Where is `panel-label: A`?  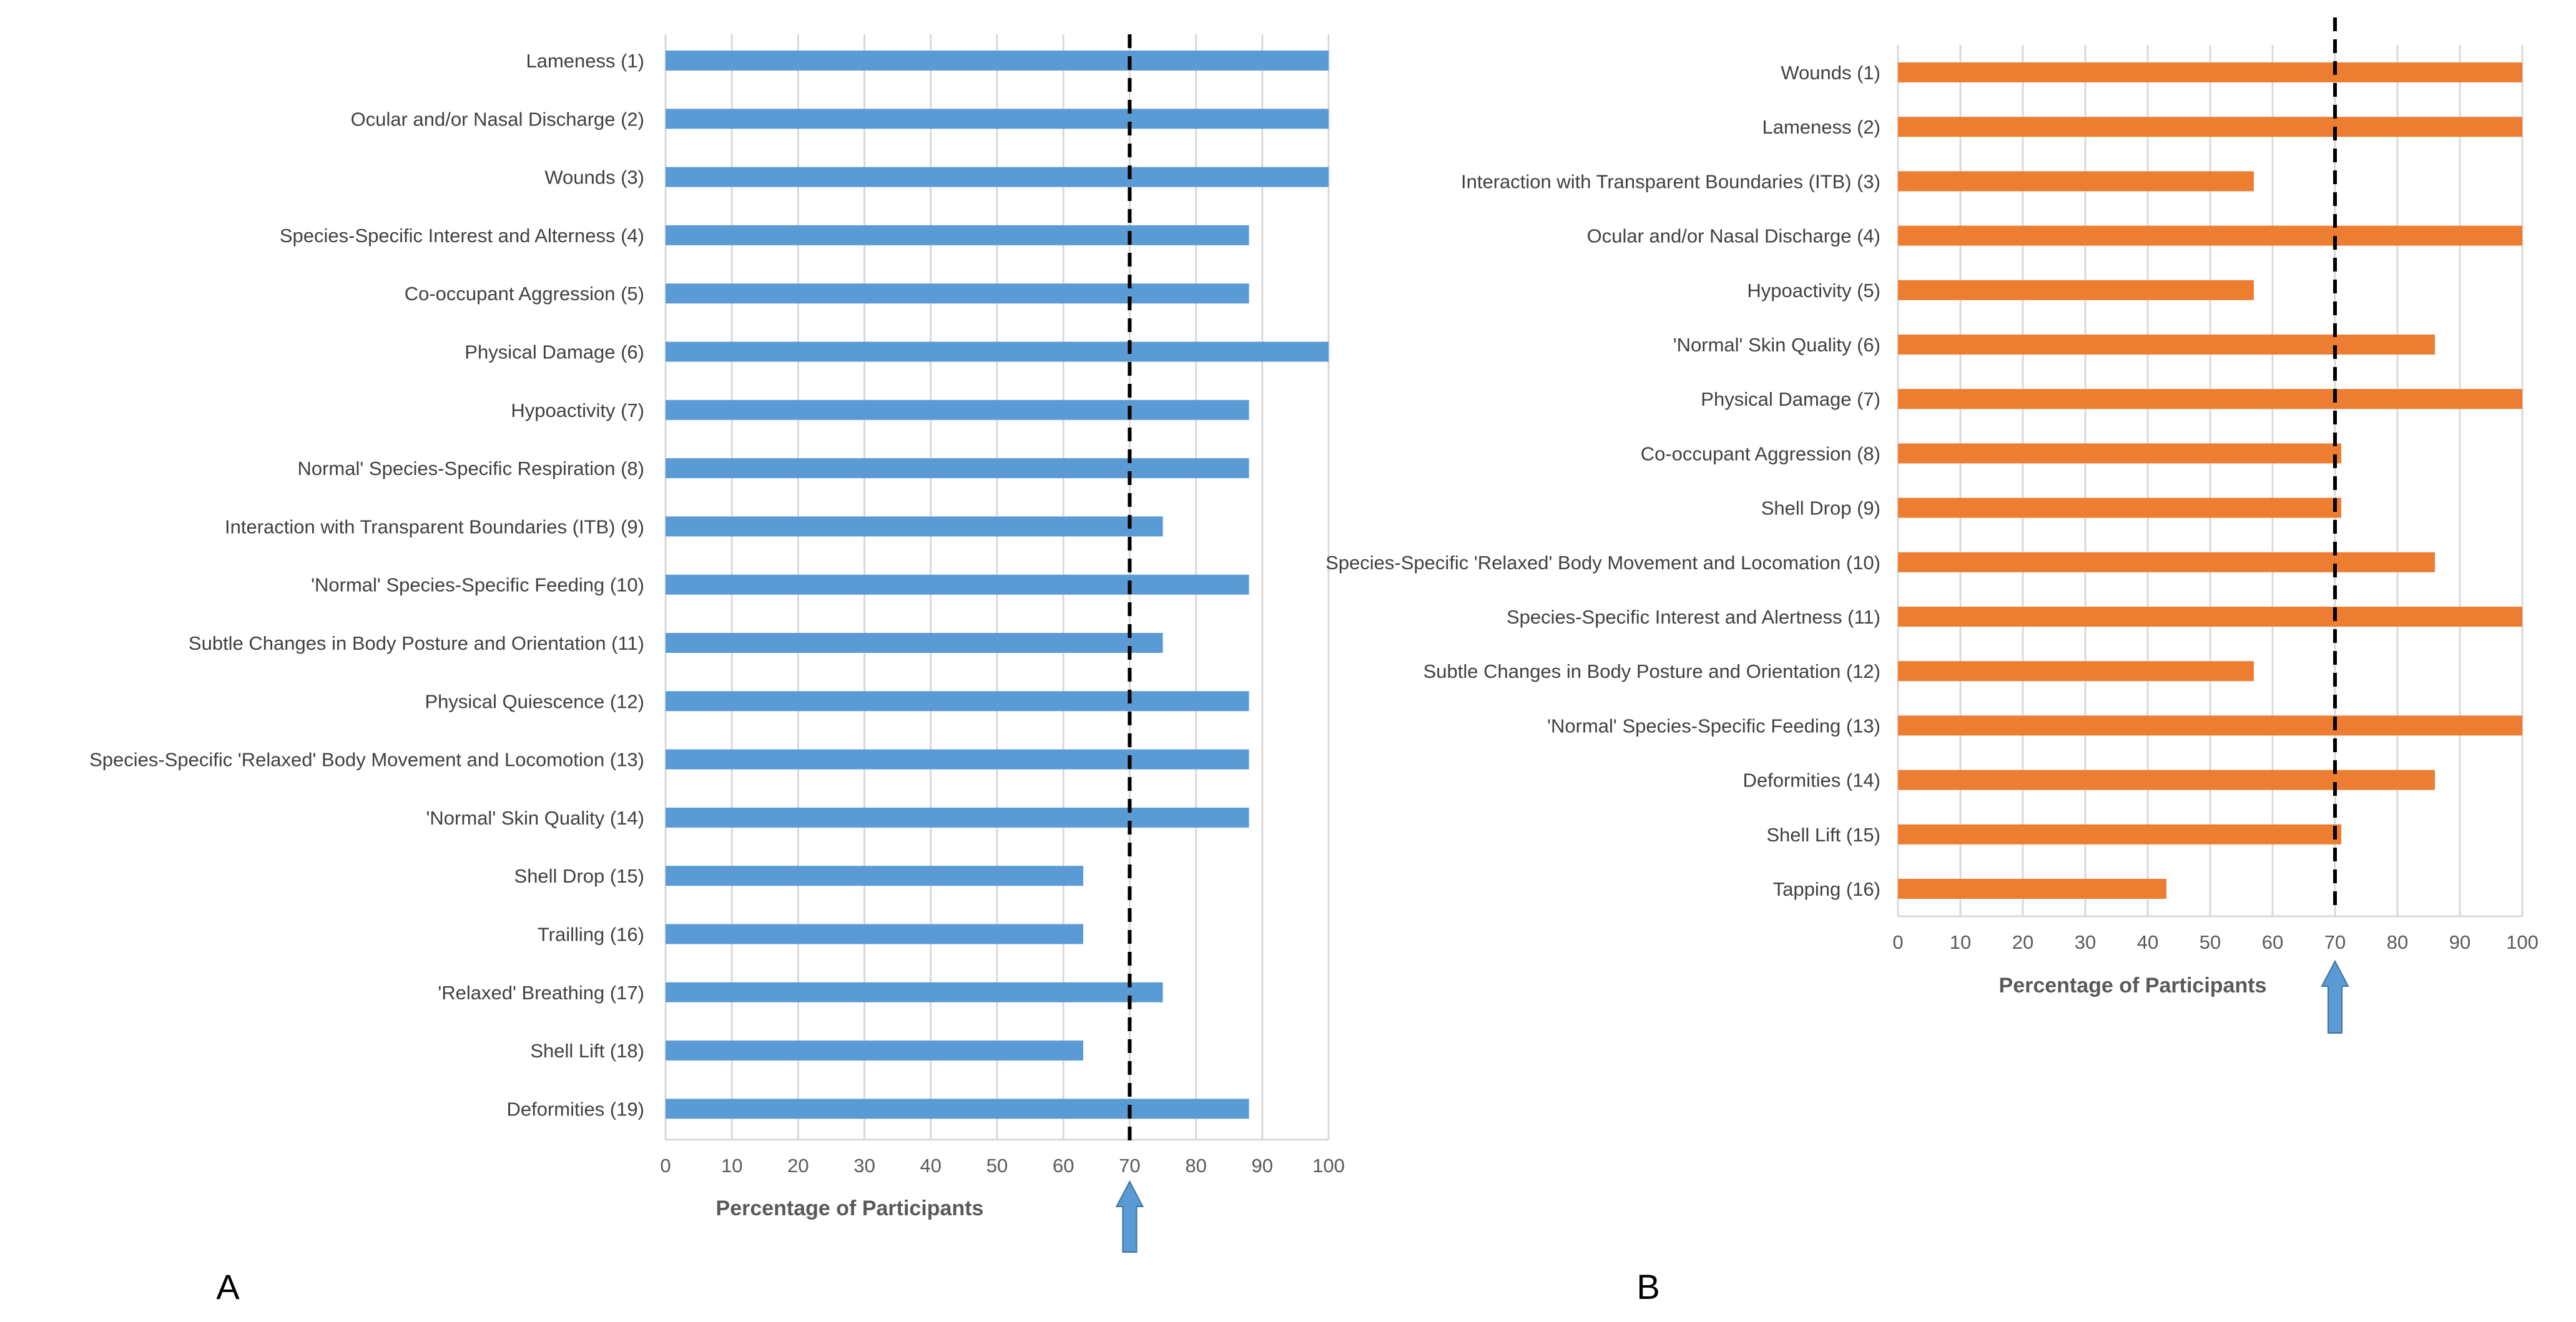 panel-label: A is located at coordinates (228, 1286).